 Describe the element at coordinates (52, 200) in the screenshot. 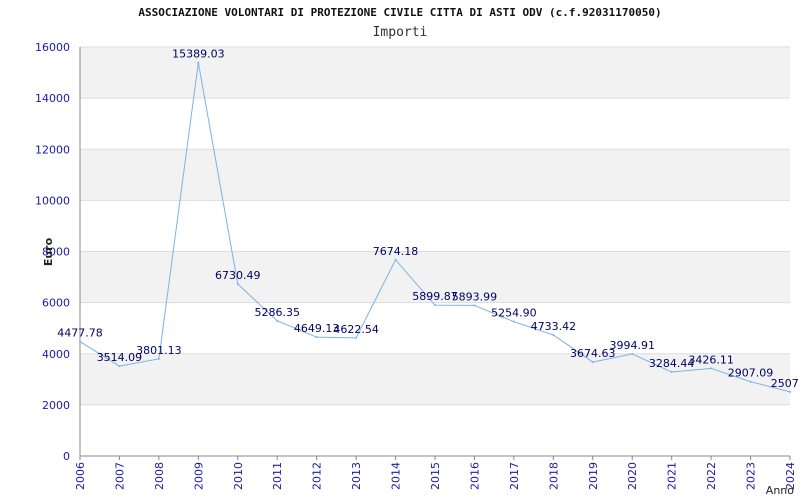

I see `y-tick-label: 10000` at that location.